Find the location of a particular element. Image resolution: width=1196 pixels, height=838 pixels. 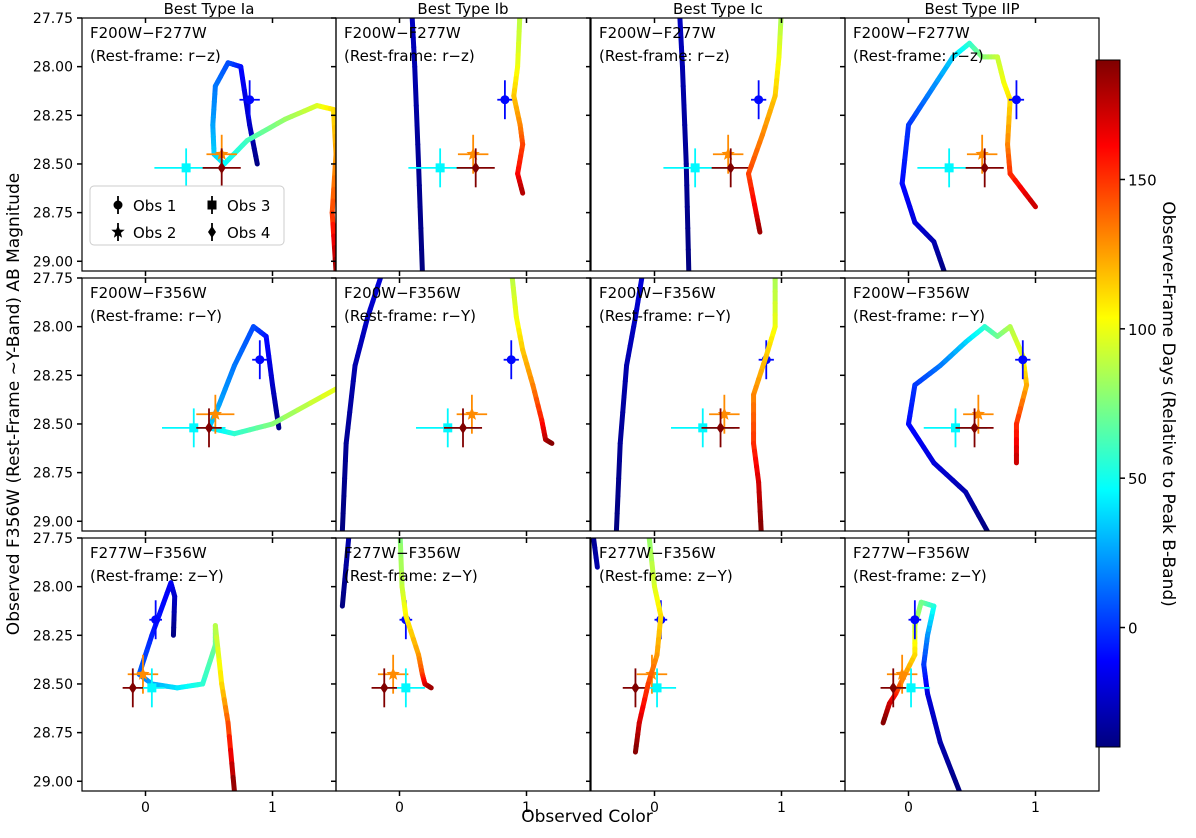

panel-r0-c2: Best Type Ic F200W−F277W (Rest-frame: r−z) is located at coordinates (685, 138).